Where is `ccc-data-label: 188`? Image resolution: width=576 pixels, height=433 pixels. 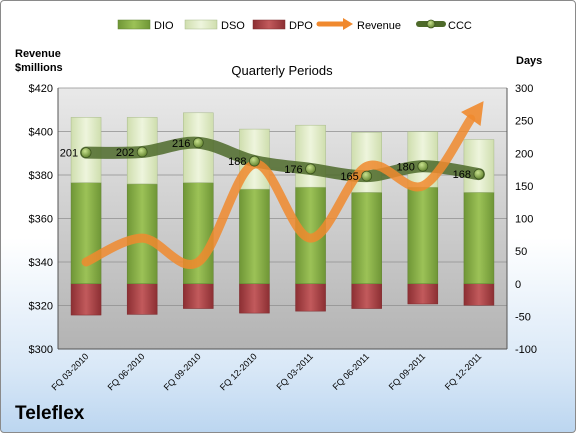 ccc-data-label: 188 is located at coordinates (237, 162).